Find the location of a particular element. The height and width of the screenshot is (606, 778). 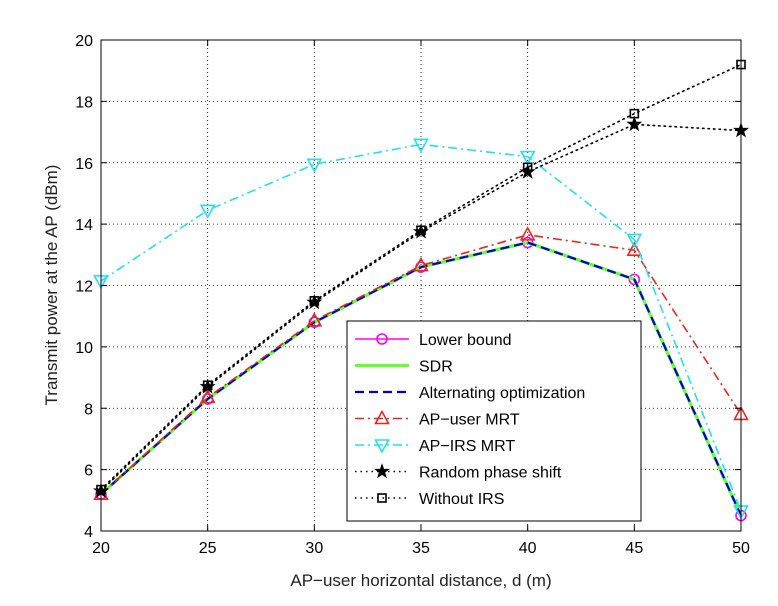

x-tick-label: 45 is located at coordinates (634, 548).